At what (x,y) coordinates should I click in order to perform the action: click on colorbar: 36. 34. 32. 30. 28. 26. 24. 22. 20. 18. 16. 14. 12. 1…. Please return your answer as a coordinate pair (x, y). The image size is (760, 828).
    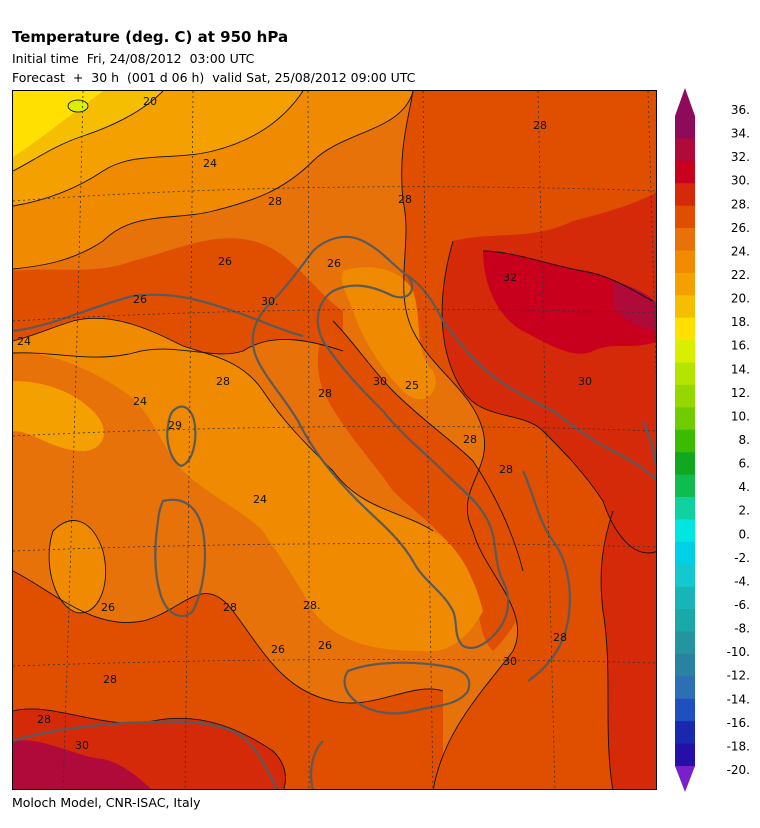
    Looking at the image, I should click on (716, 441).